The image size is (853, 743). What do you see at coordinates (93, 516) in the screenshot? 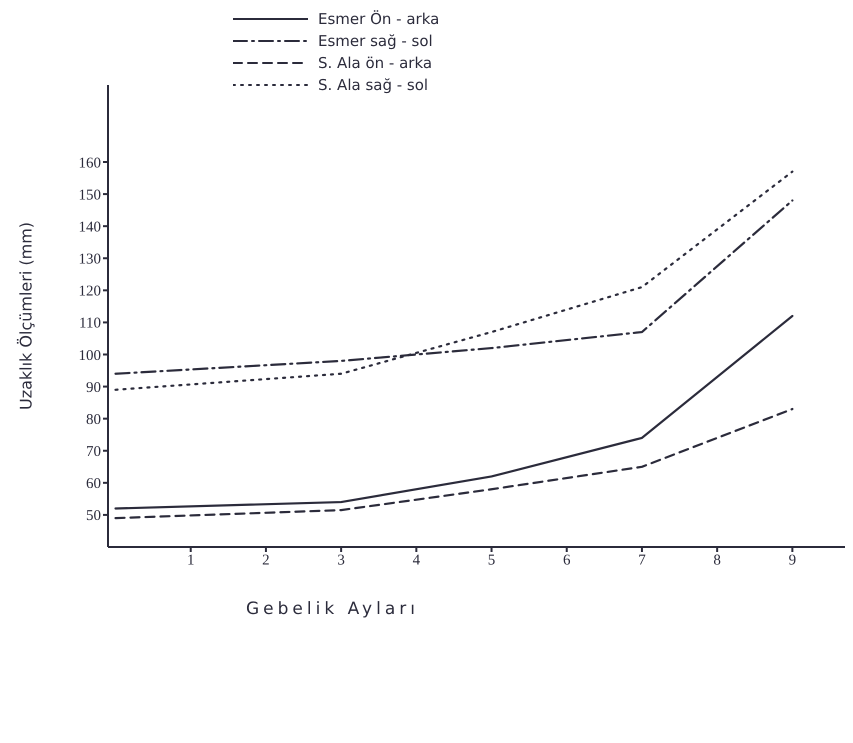
I see `y-tick-label: 50` at bounding box center [93, 516].